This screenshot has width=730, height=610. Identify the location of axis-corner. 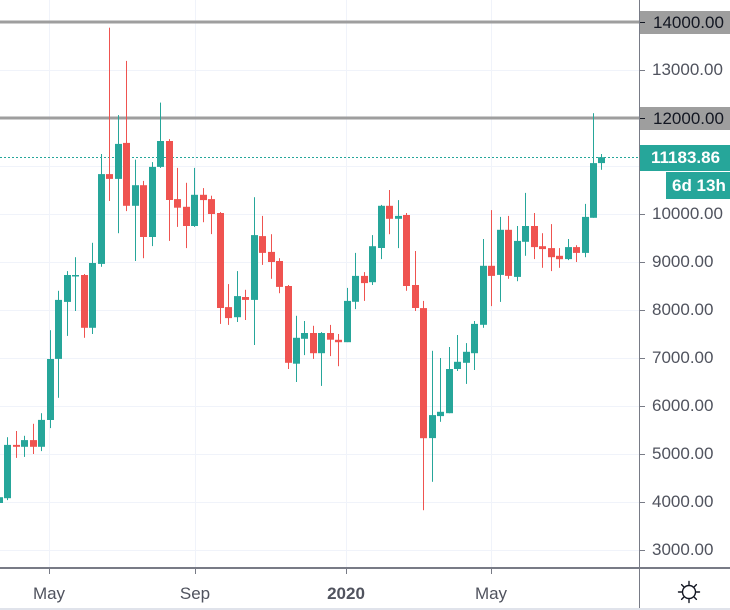
(684, 588).